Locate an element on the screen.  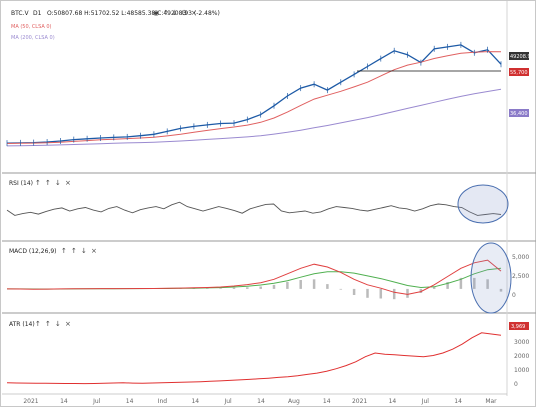
rsi-panel-header: RSI (14) ↑ ↑ ↓ × is located at coordinates (40, 183).